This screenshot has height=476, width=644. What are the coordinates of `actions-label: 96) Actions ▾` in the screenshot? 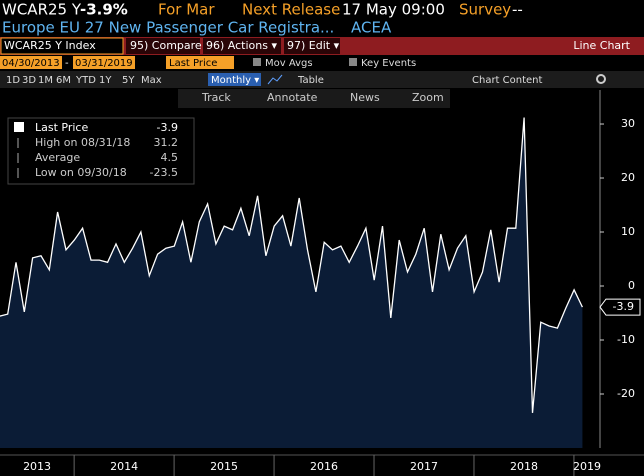 It's located at (241, 45).